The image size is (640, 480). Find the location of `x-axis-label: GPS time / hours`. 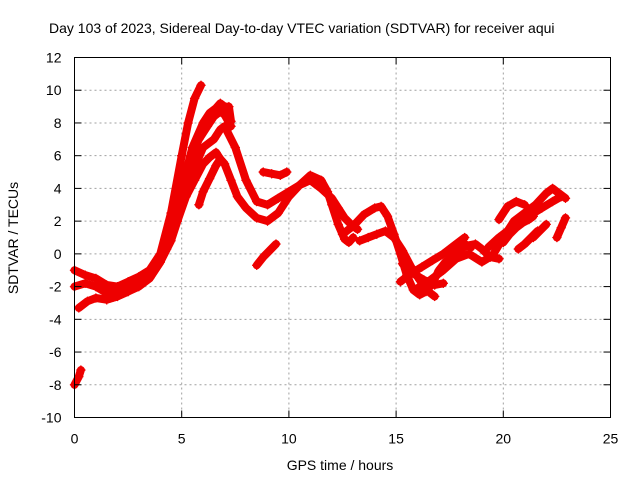

x-axis-label: GPS time / hours is located at coordinates (340, 465).